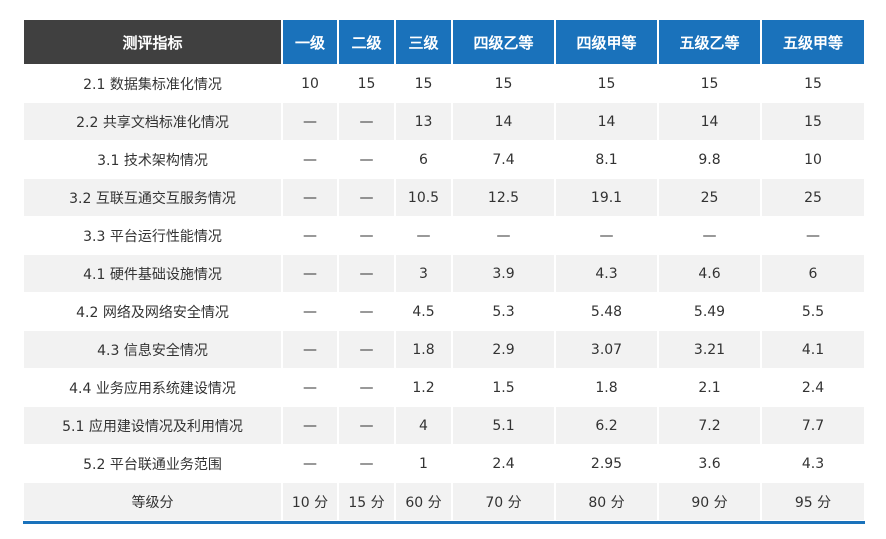  I want to click on row-label: 3.3 平台运行性能情况, so click(152, 236).